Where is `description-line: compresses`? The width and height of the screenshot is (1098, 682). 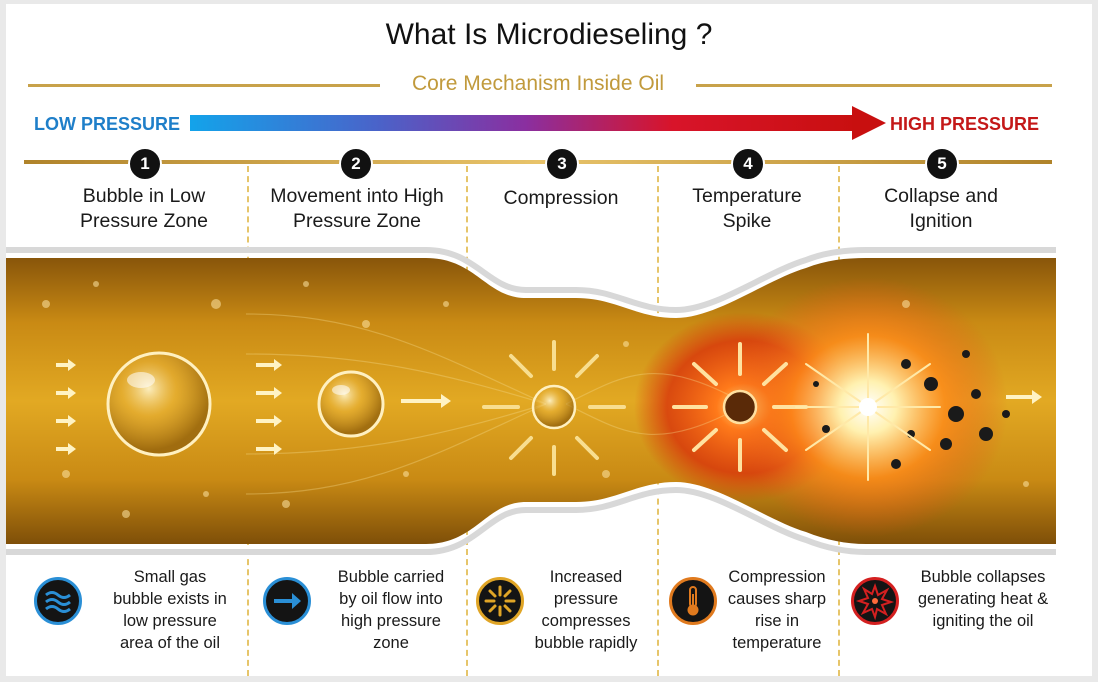
description-line: compresses is located at coordinates (586, 621).